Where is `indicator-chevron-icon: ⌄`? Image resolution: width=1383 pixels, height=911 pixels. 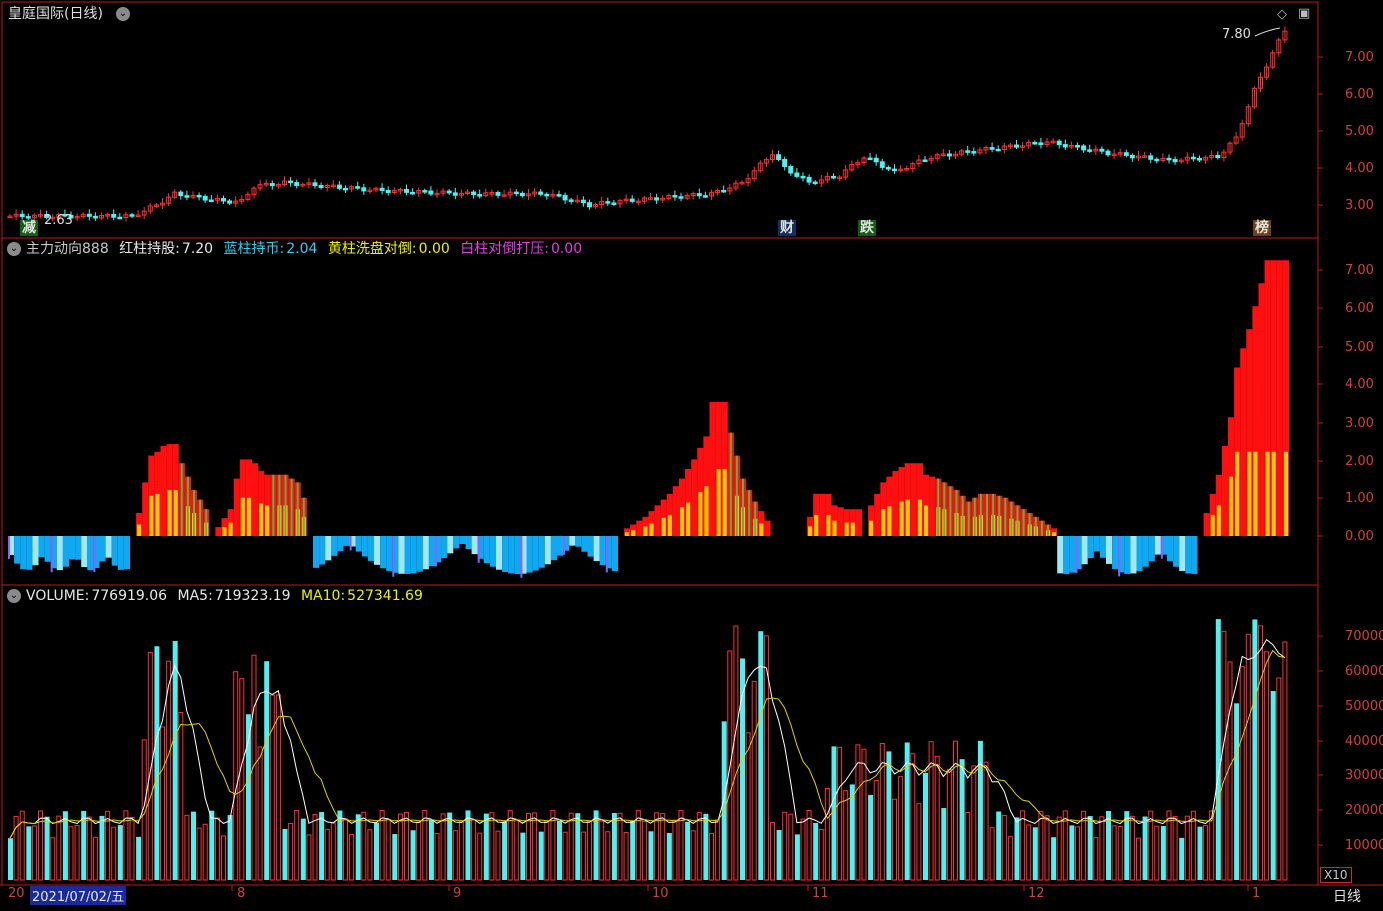 indicator-chevron-icon: ⌄ is located at coordinates (14, 249).